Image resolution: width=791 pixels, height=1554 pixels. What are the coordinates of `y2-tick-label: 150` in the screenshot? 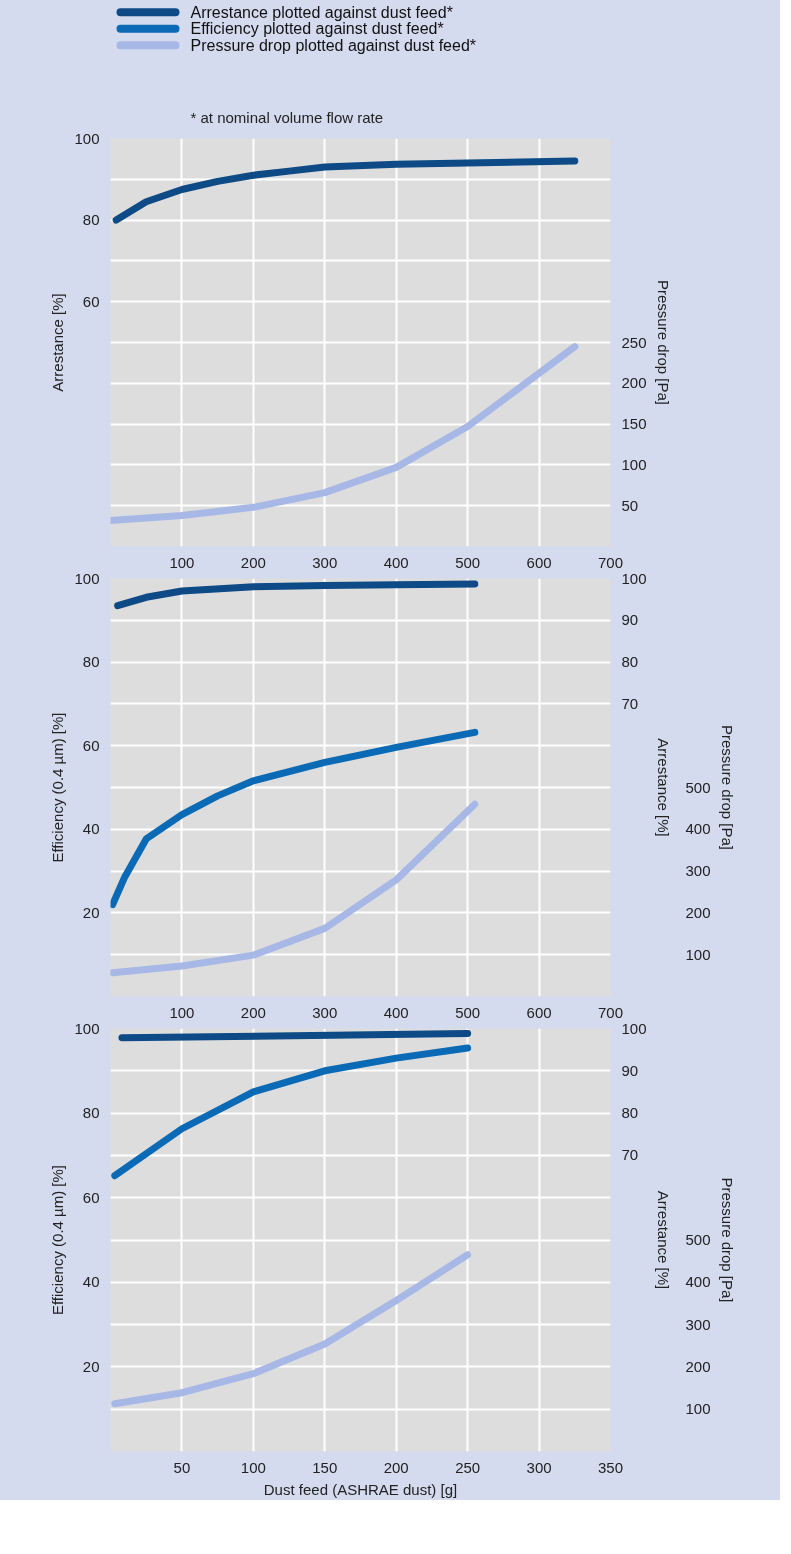 It's located at (634, 424).